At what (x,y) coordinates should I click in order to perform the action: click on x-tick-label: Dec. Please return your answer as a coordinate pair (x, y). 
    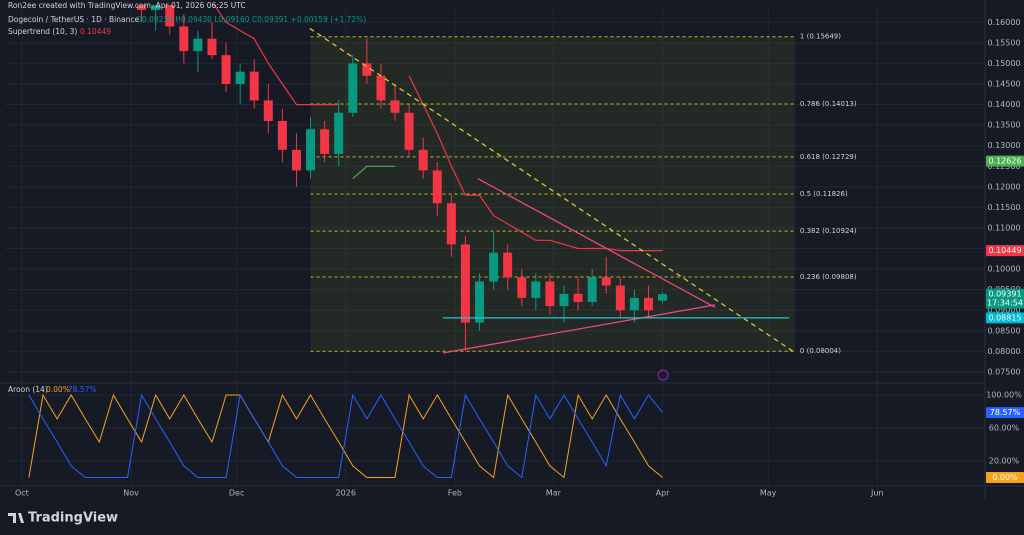
    Looking at the image, I should click on (236, 493).